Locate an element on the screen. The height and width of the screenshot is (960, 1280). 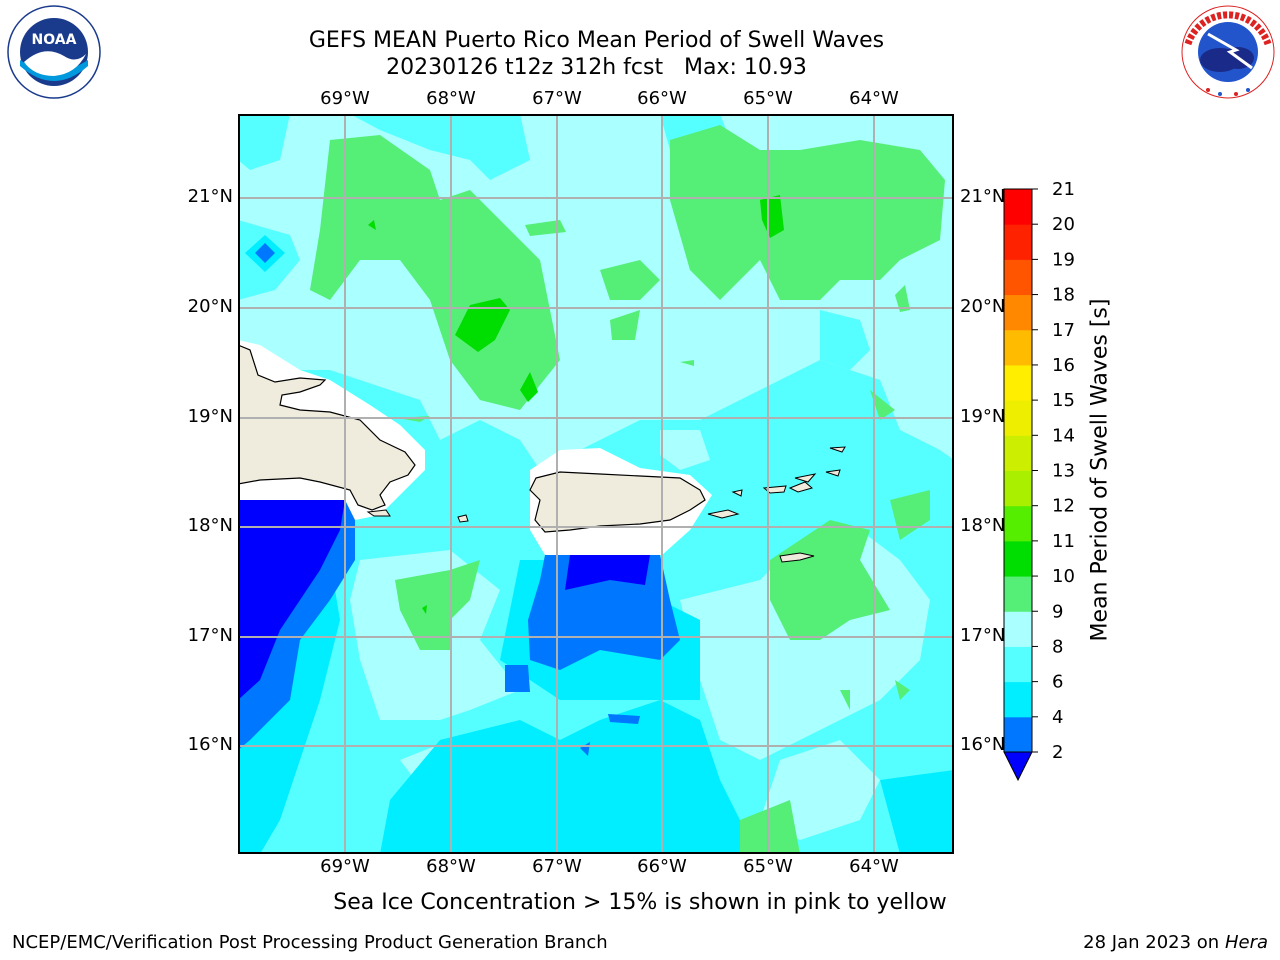
colorbar-tick-label: 18 is located at coordinates (1063, 295).